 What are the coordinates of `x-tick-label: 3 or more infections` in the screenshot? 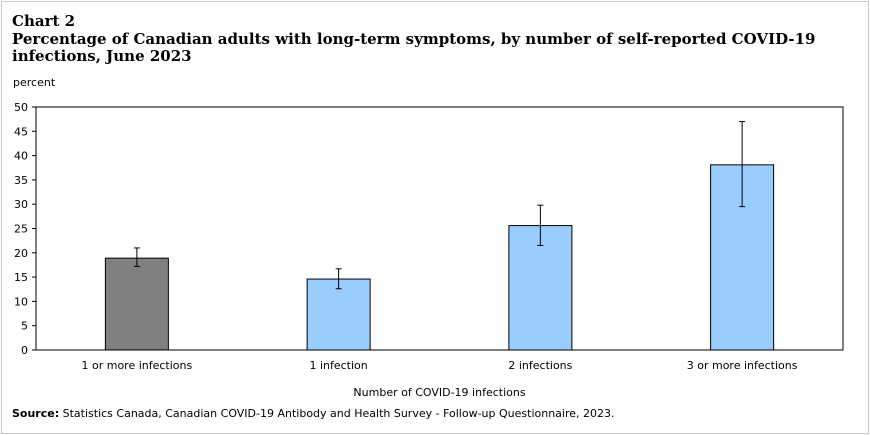 It's located at (742, 365).